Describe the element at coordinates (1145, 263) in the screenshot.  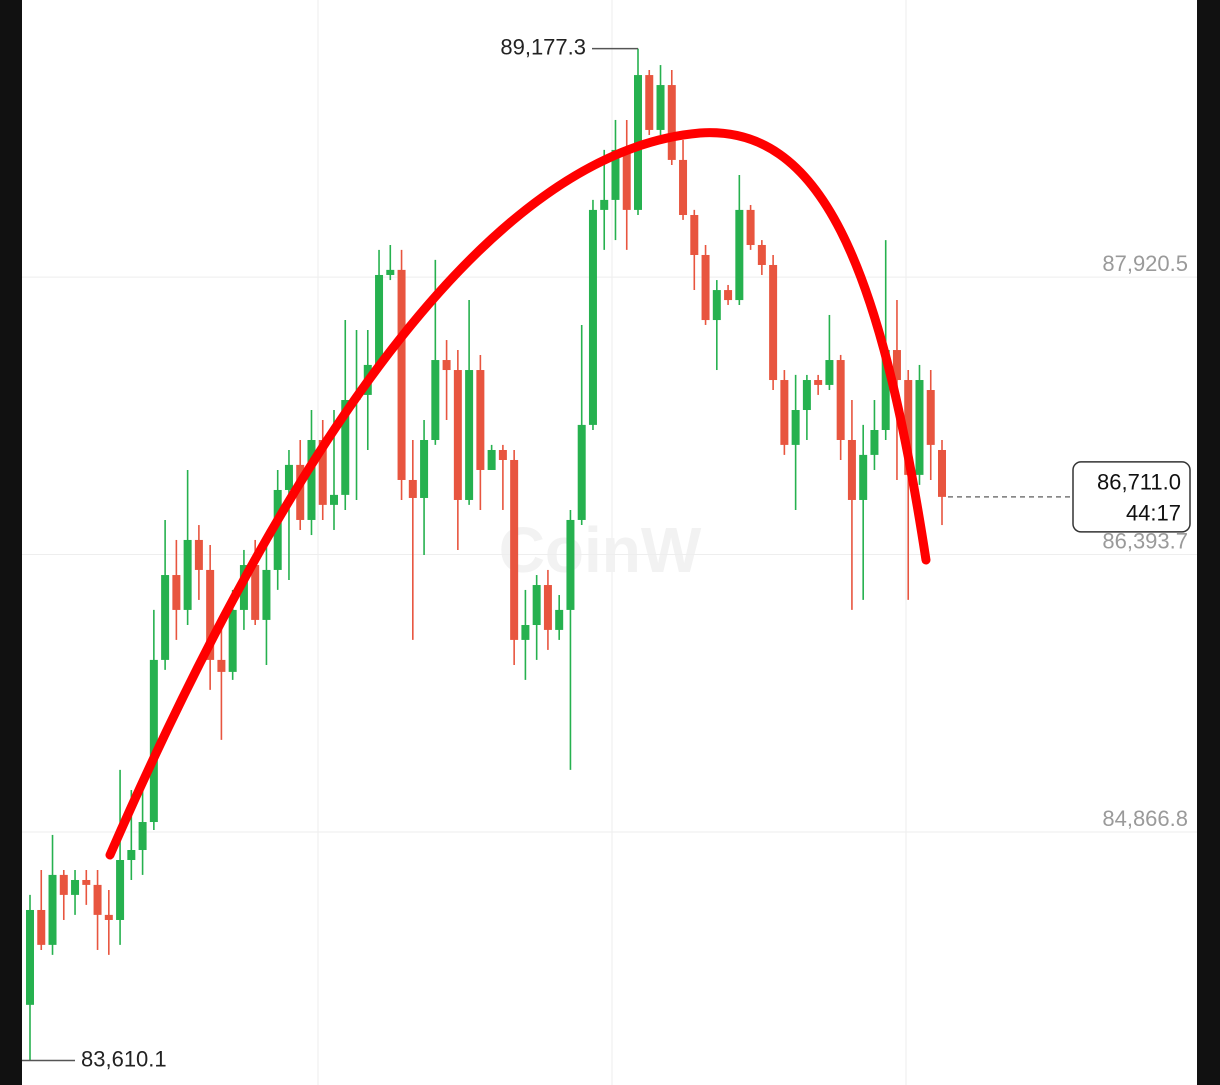
I see `y-tick-label: 87,920.5` at that location.